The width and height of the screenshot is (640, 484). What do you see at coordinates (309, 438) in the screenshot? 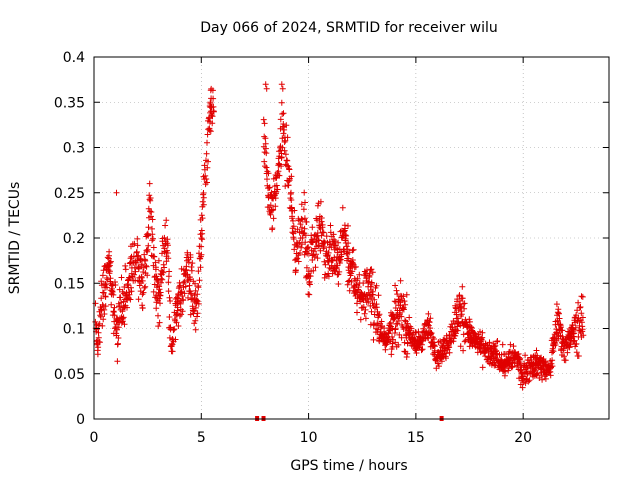
I see `x-tick-label: 10` at bounding box center [309, 438].